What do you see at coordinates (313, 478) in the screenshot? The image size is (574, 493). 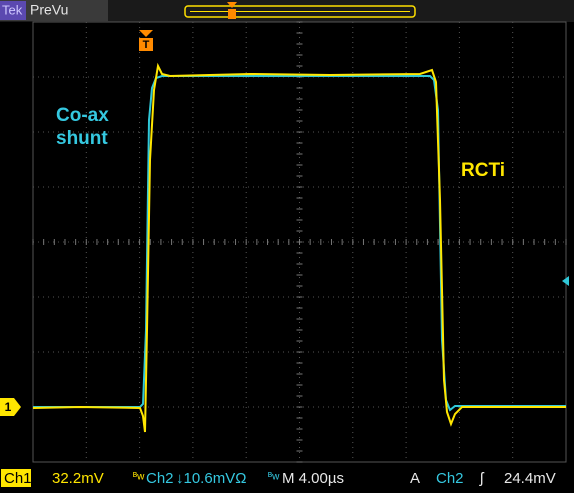 I see `timebase: M 4.00µs` at bounding box center [313, 478].